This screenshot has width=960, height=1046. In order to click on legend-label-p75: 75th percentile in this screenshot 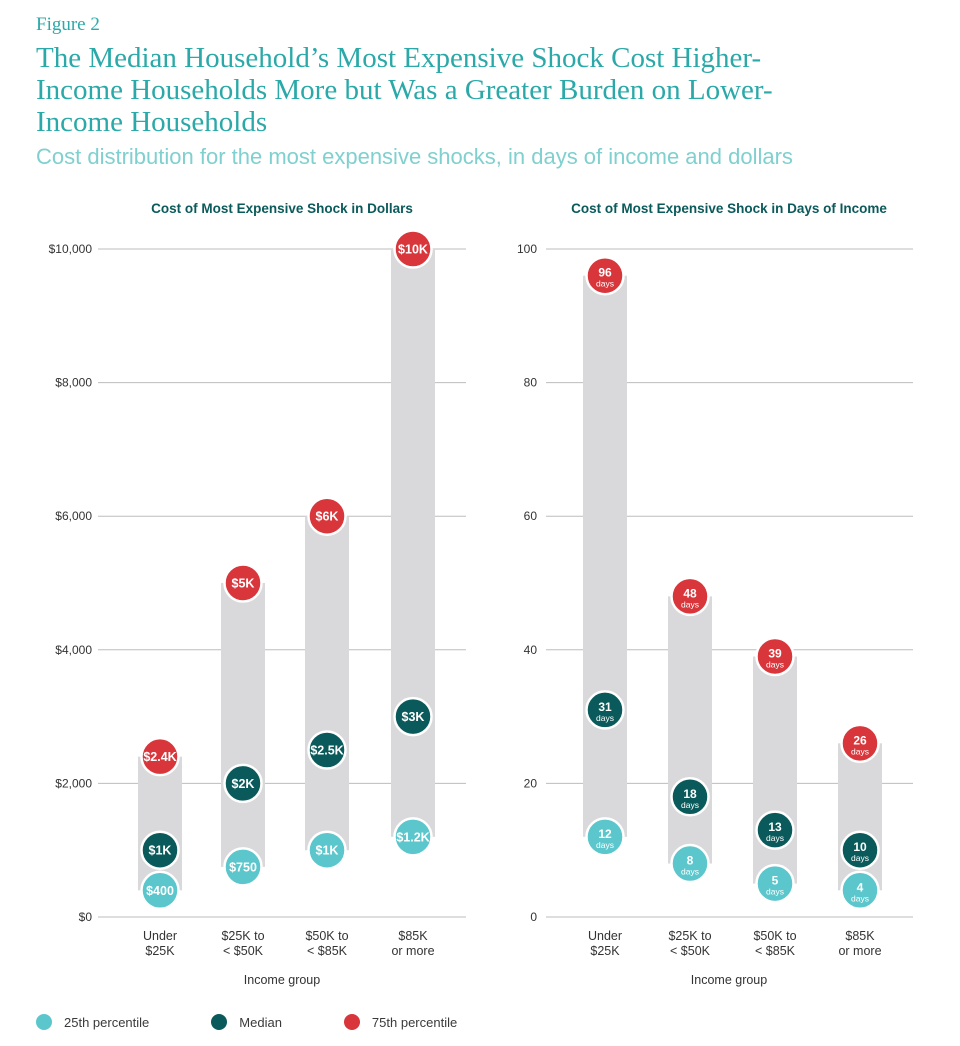, I will do `click(414, 1022)`.